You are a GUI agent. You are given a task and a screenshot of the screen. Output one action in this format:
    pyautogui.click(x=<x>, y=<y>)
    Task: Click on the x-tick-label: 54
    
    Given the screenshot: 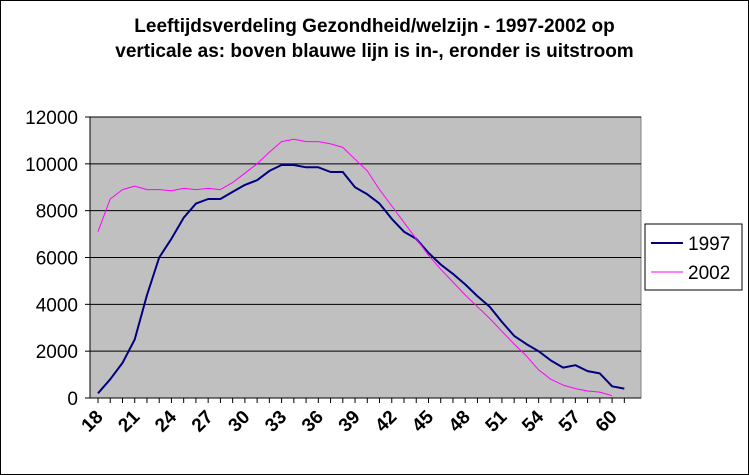 What is the action you would take?
    pyautogui.click(x=533, y=421)
    